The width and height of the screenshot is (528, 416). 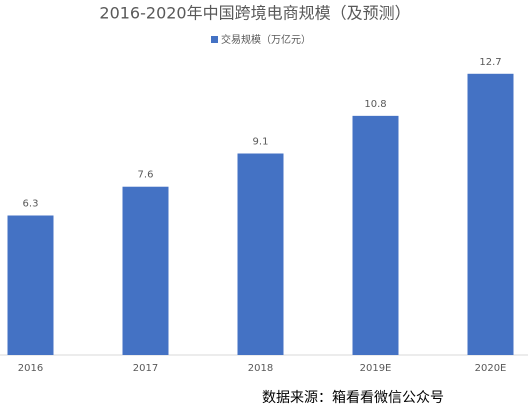 I want to click on x-tick-label: 2017, so click(x=145, y=368).